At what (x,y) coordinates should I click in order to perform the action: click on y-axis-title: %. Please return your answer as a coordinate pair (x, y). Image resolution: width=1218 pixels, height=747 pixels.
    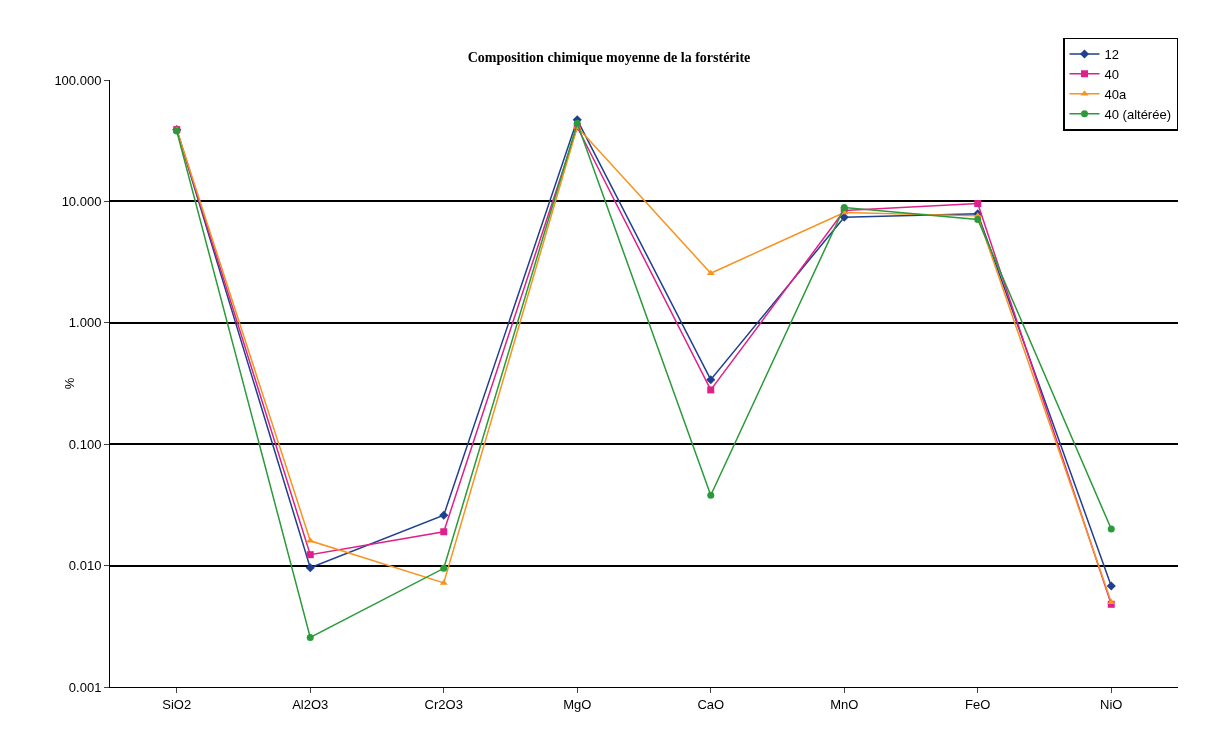
    Looking at the image, I should click on (69, 383).